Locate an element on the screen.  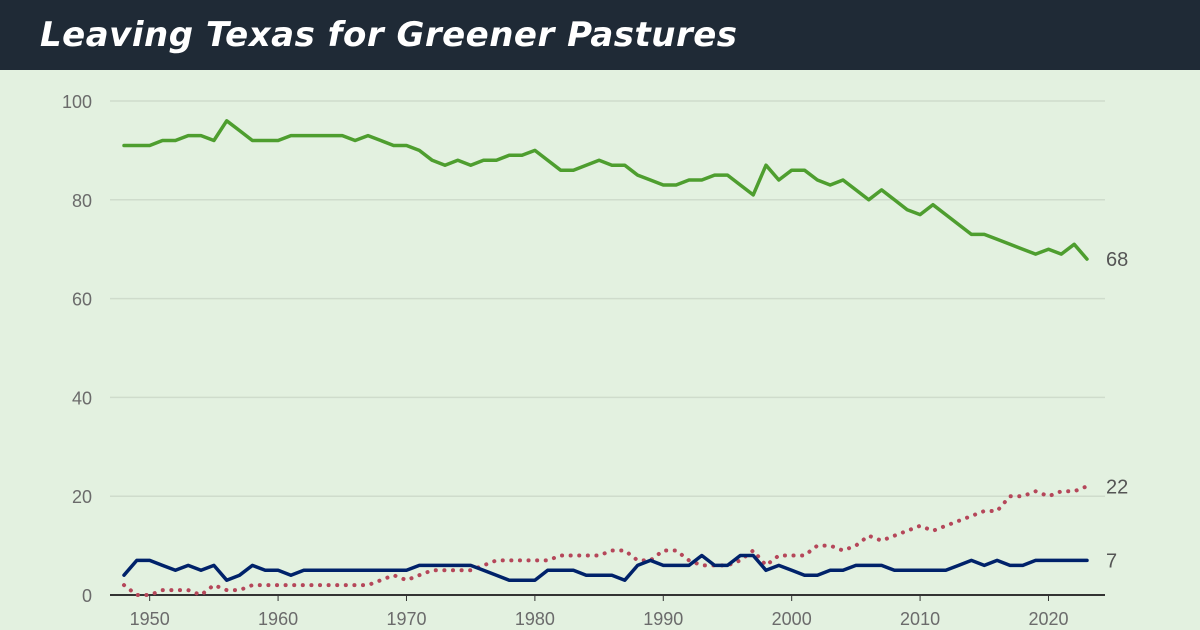
x-tick-label: 1980 is located at coordinates (535, 619).